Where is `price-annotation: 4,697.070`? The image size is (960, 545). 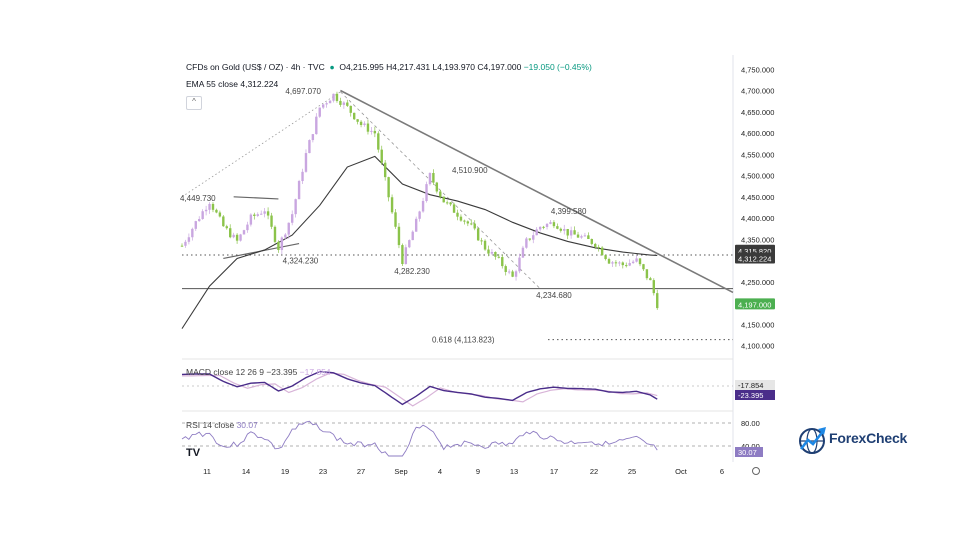 price-annotation: 4,697.070 is located at coordinates (303, 91).